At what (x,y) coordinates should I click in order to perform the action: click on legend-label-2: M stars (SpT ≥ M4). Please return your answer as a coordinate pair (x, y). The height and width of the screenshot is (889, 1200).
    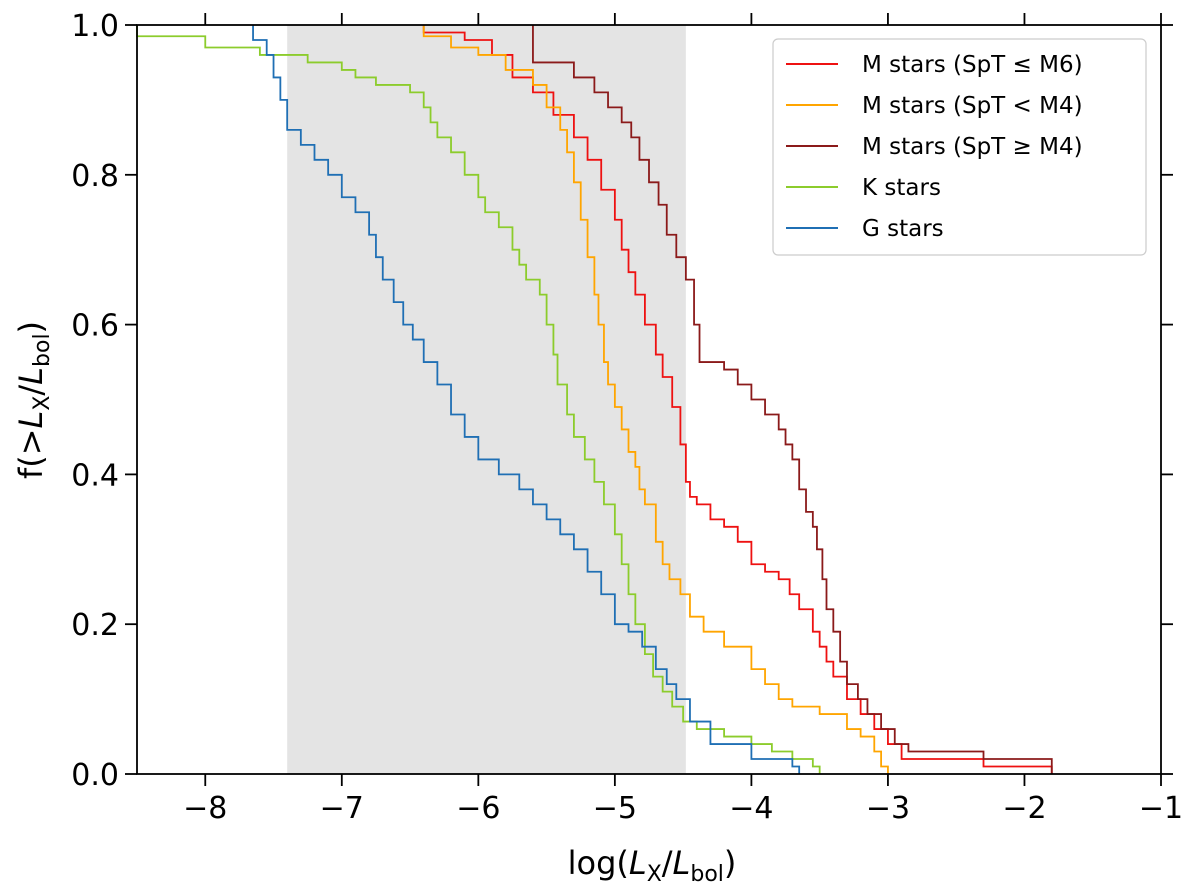
    Looking at the image, I should click on (972, 147).